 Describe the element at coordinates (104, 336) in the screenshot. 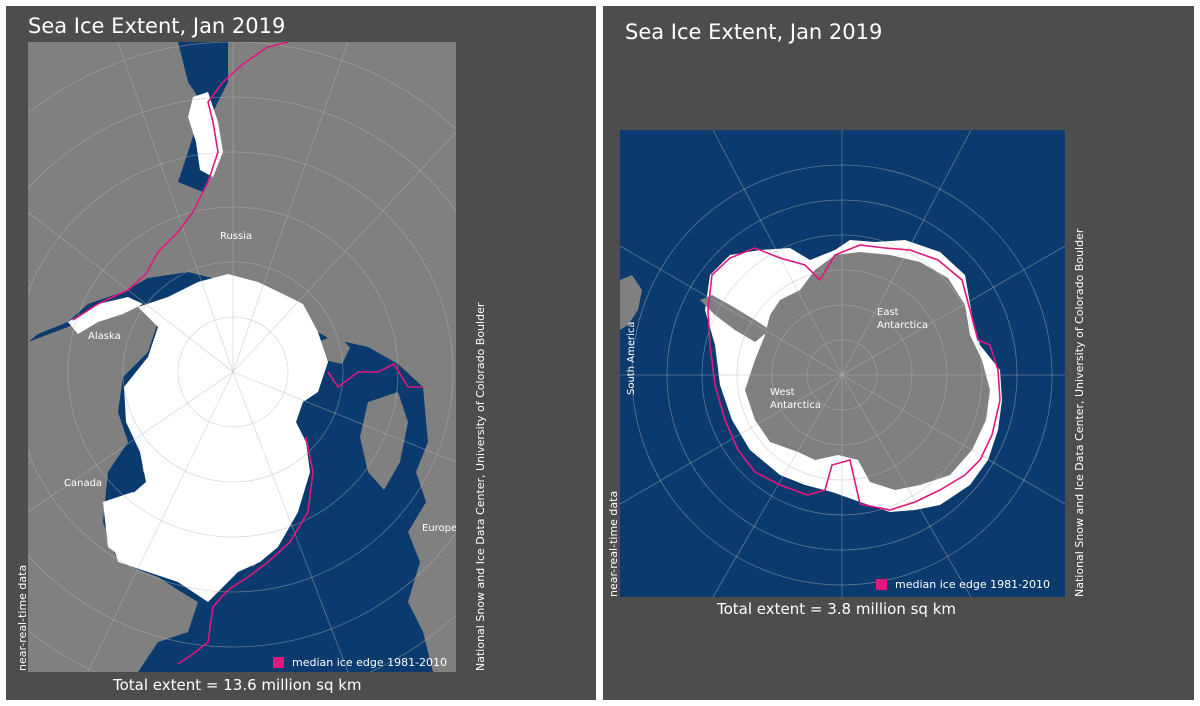

I see `label-alaska: Alaska` at that location.